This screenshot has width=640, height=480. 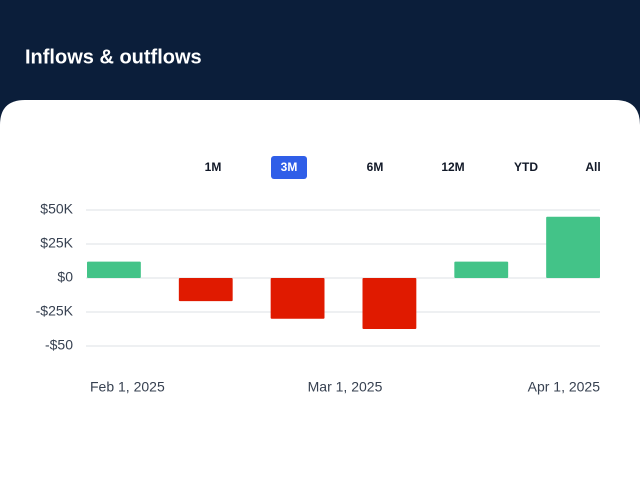 I want to click on range-button: All, so click(x=592, y=167).